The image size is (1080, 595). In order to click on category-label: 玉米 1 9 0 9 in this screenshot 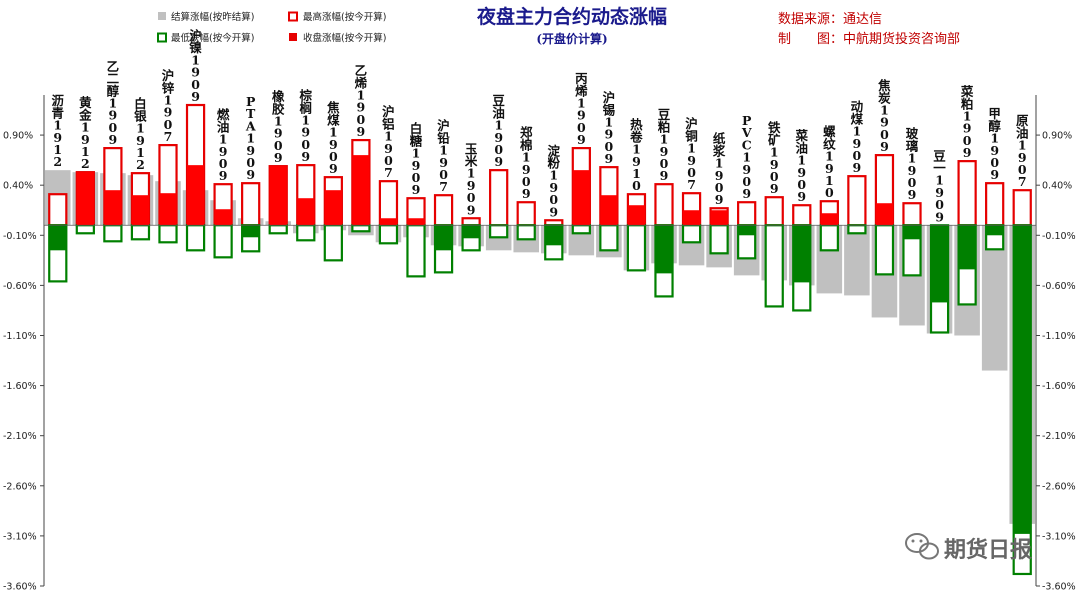, I will do `click(471, 179)`.